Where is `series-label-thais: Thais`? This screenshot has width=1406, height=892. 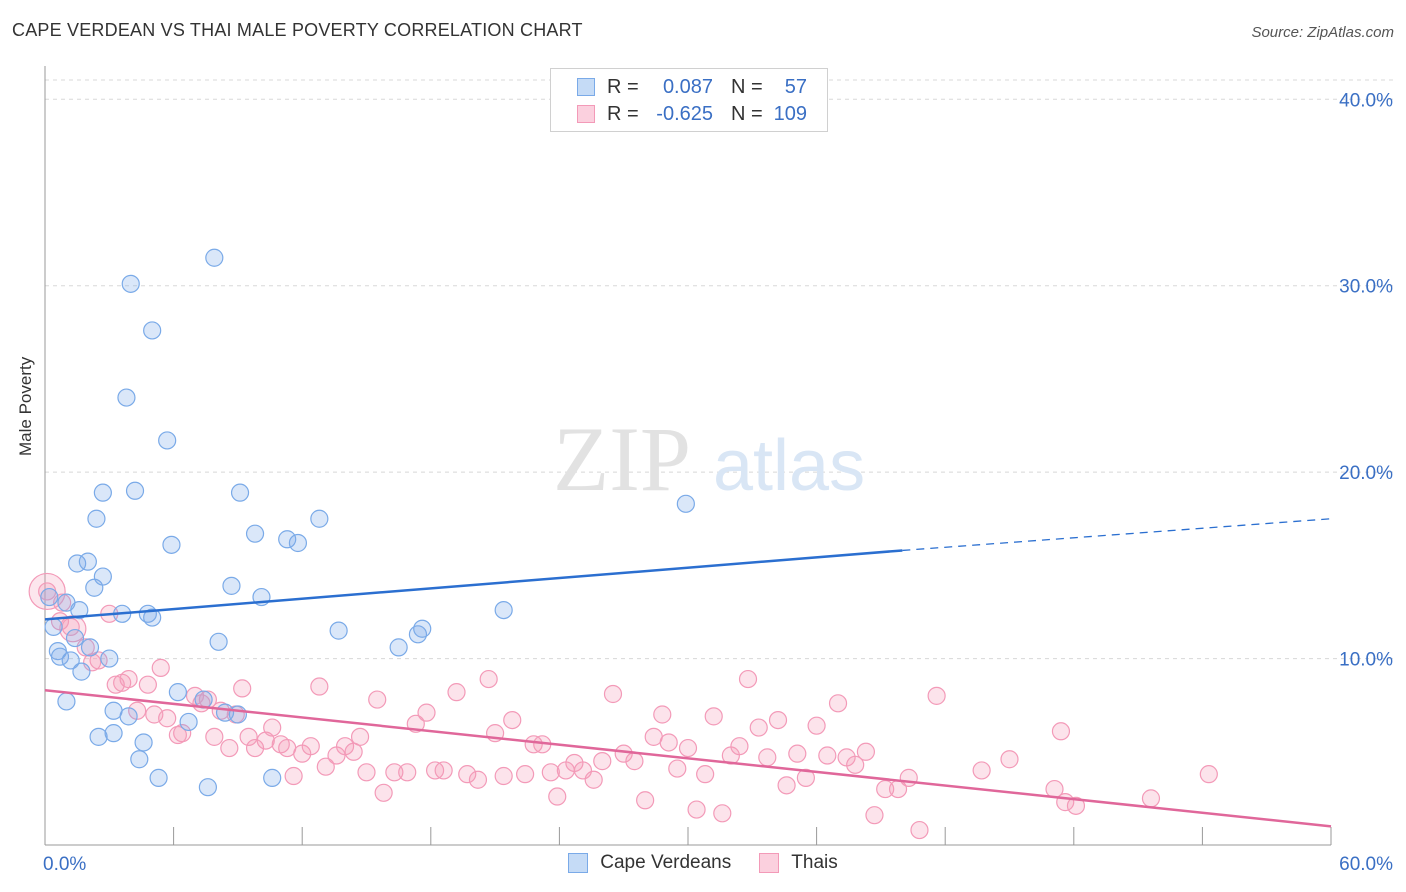
series-label-thais: Thais is located at coordinates (814, 862).